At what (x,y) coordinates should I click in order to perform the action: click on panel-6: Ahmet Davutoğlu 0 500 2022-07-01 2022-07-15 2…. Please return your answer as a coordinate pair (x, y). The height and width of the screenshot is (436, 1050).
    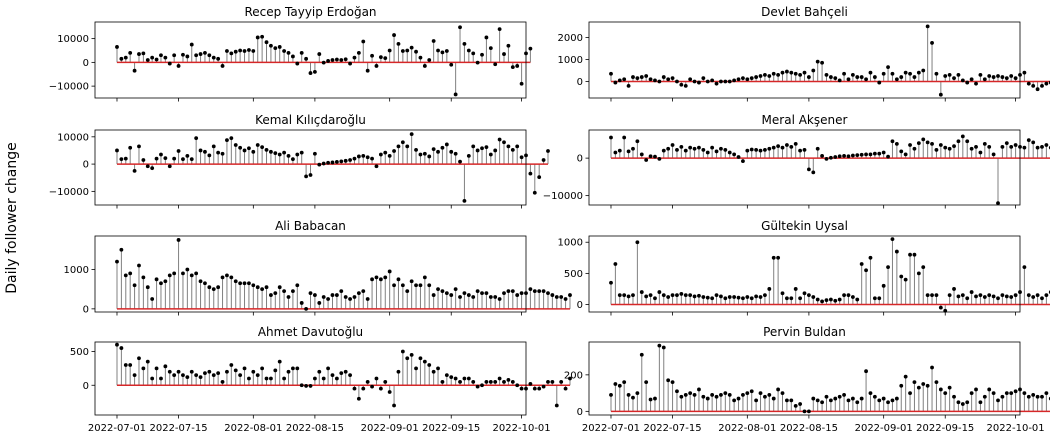
    Looking at the image, I should click on (321, 379).